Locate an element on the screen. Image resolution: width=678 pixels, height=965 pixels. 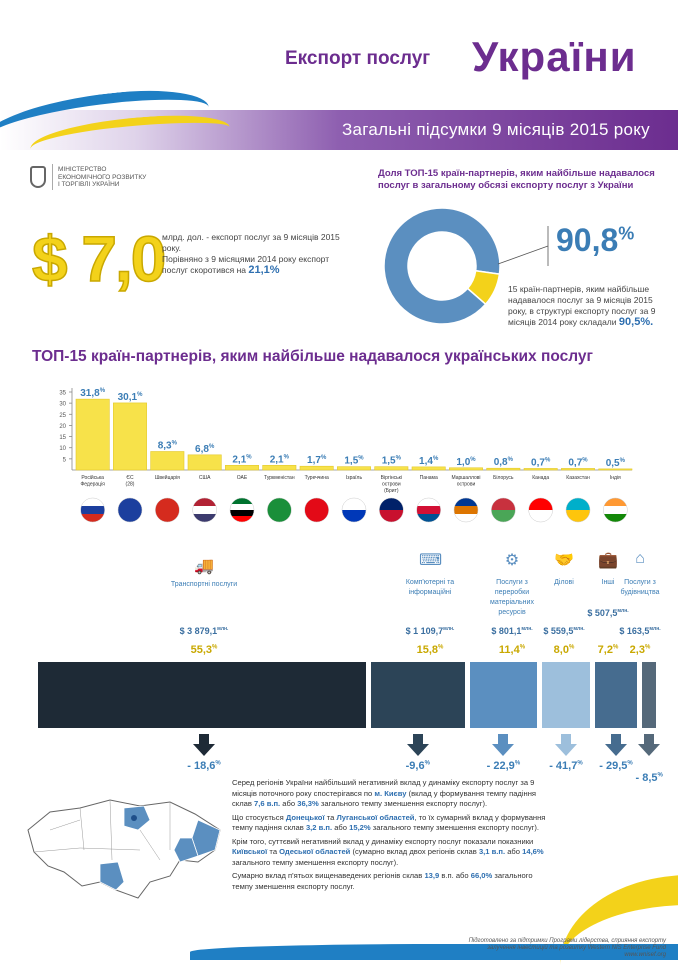
bar-value-label: 1,5% is located at coordinates (392, 461).